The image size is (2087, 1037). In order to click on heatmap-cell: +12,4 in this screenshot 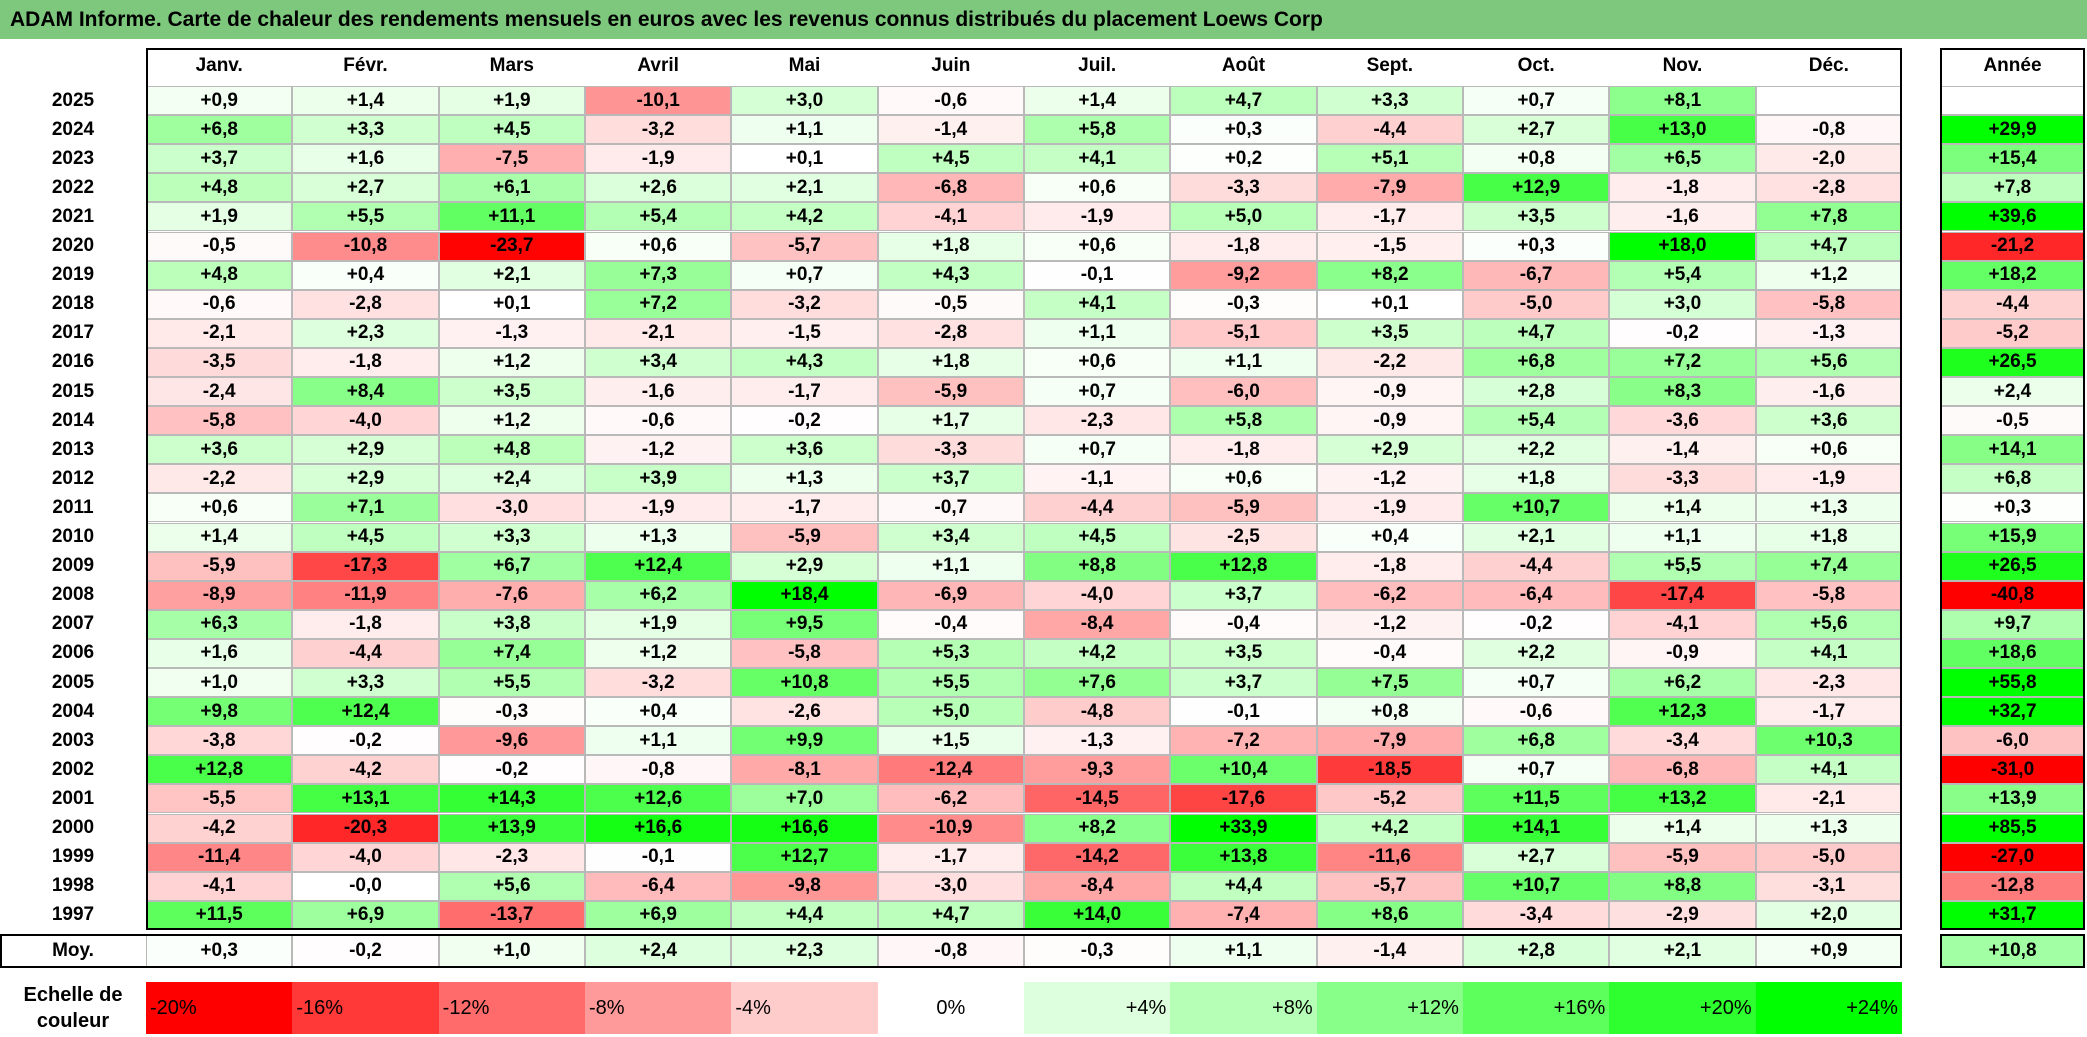, I will do `click(365, 712)`.